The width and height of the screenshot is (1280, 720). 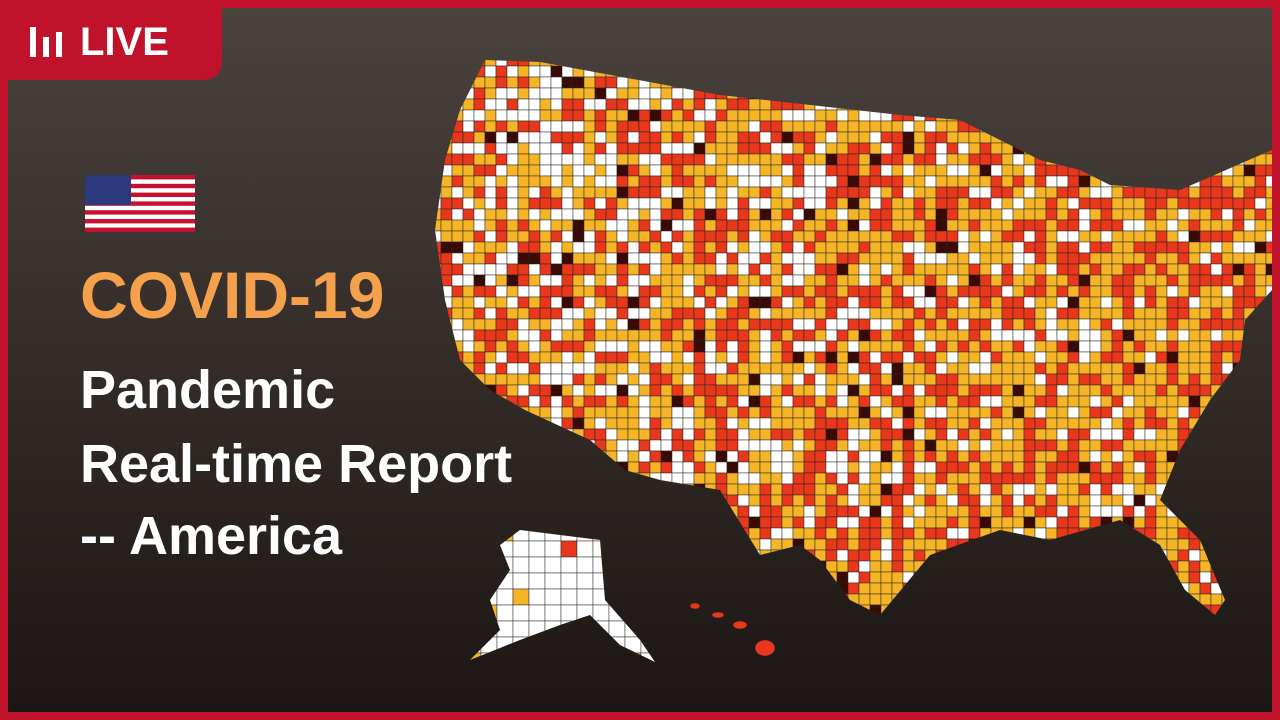 What do you see at coordinates (232, 295) in the screenshot?
I see `title: COVID-19` at bounding box center [232, 295].